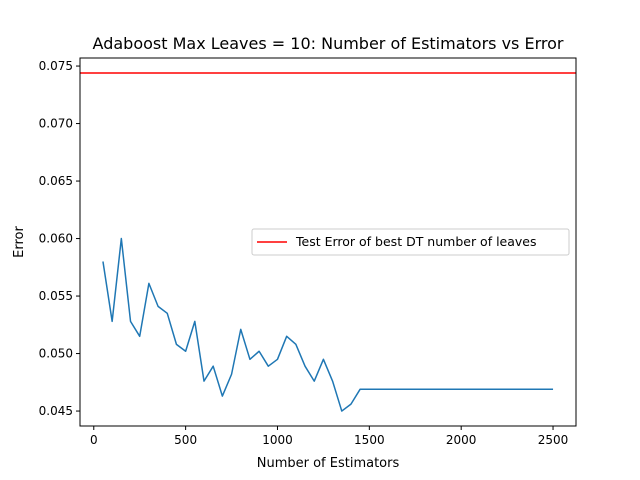  Describe the element at coordinates (56, 124) in the screenshot. I see `y-tick-label: 0.070` at that location.